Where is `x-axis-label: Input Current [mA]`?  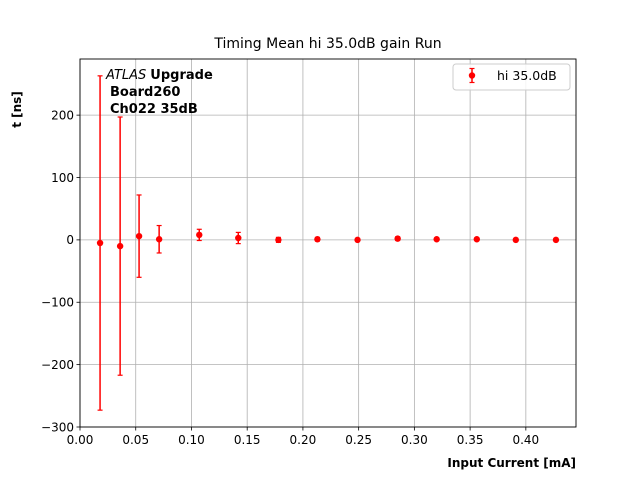 x-axis-label: Input Current [mA] is located at coordinates (511, 463).